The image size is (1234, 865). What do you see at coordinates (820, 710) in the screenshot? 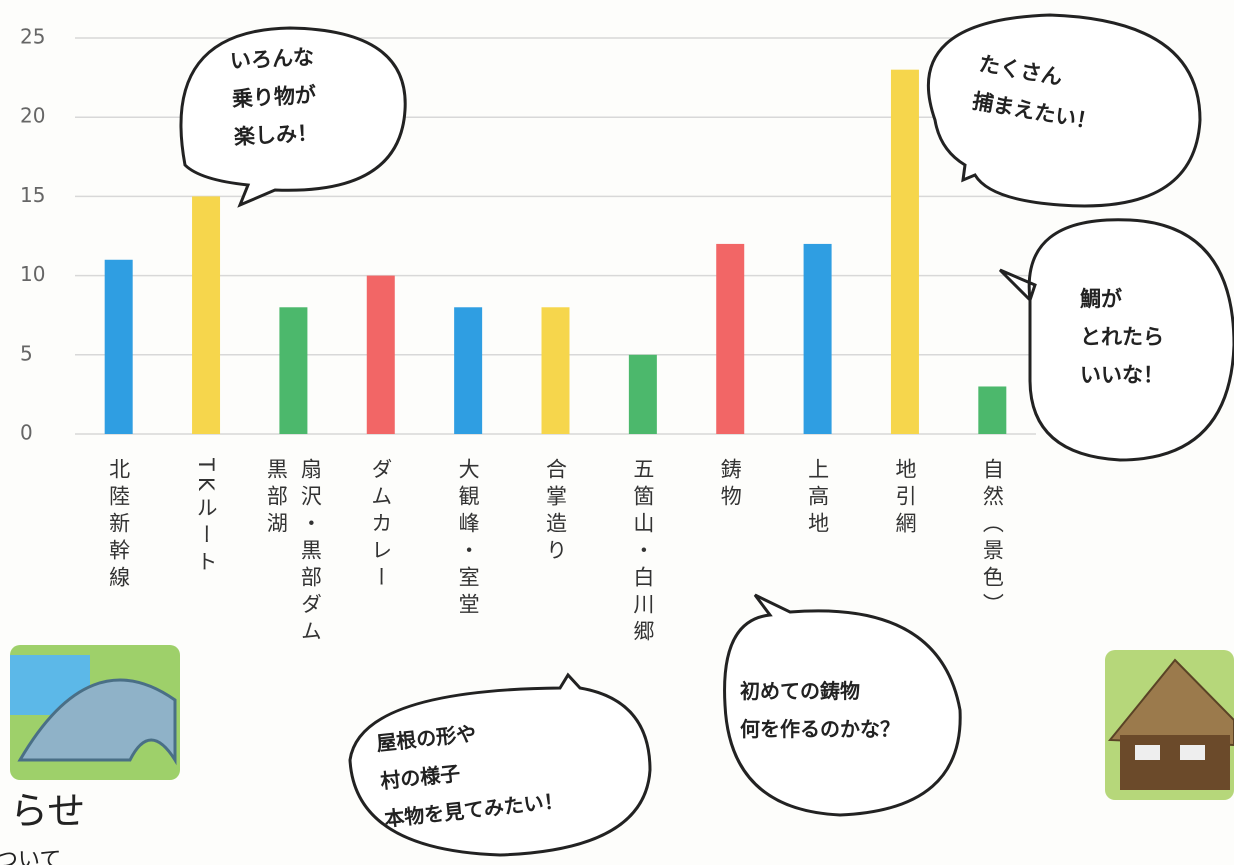
I see `speech-bubble-text: 初めての鋳物 何を作るのかな？` at bounding box center [820, 710].